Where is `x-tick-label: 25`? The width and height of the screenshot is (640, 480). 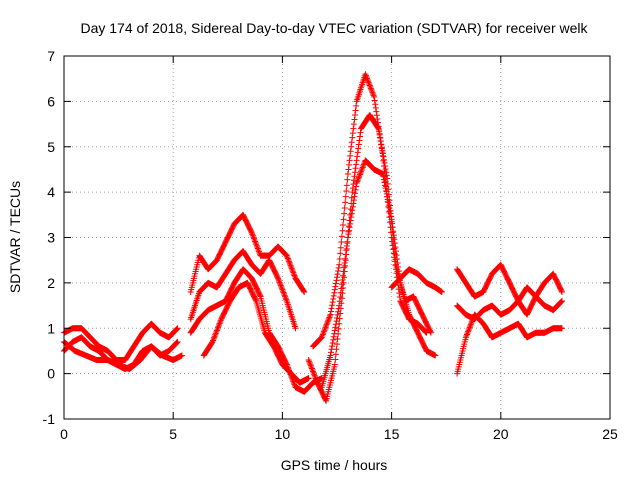
x-tick-label: 25 is located at coordinates (610, 434).